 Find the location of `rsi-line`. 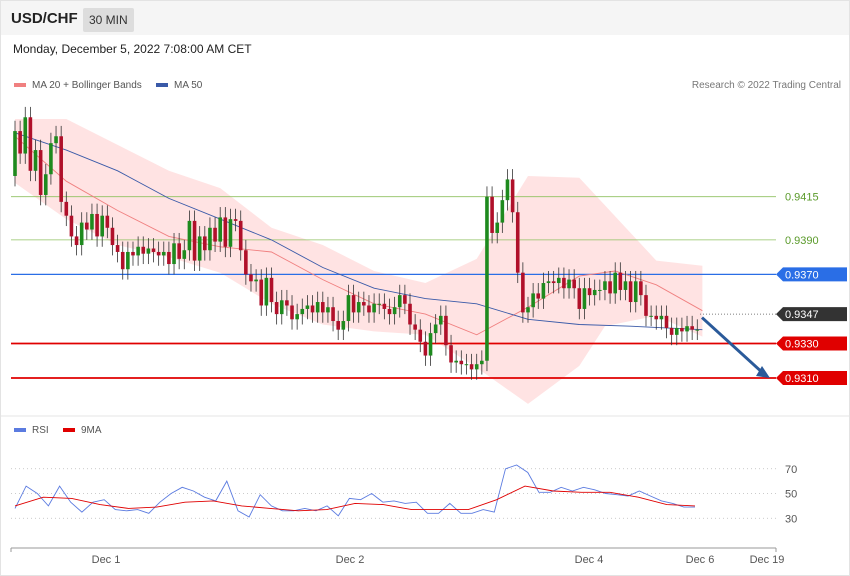

rsi-line is located at coordinates (354, 491).